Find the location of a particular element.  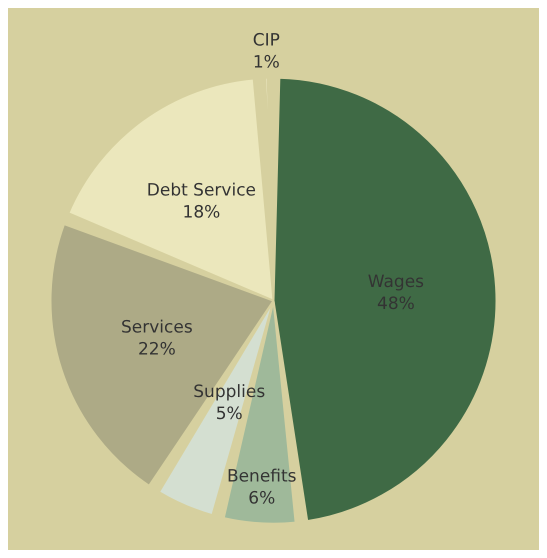

slice-label: CIP is located at coordinates (266, 40).